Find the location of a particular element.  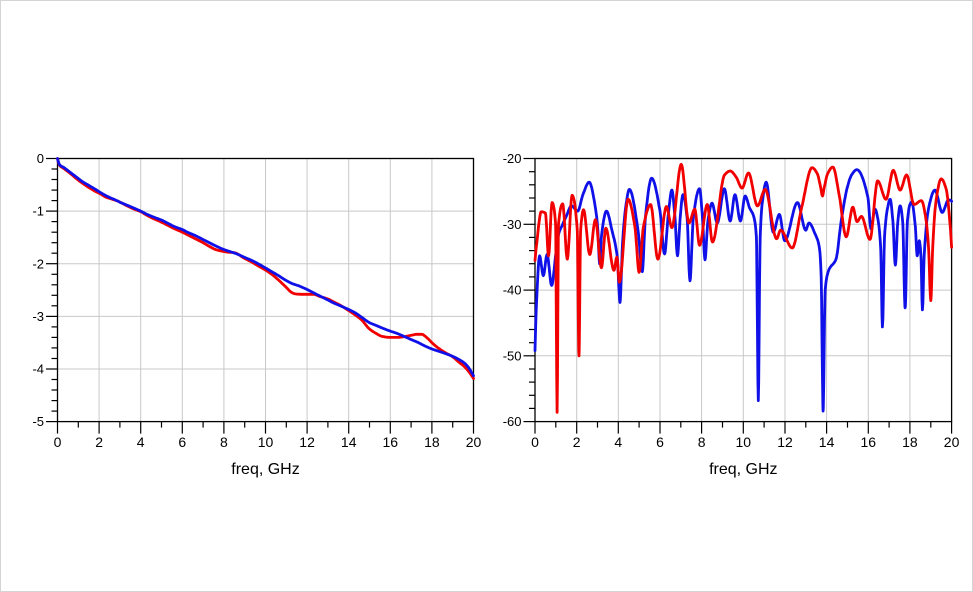

svg-text: -30 is located at coordinates (512, 224).